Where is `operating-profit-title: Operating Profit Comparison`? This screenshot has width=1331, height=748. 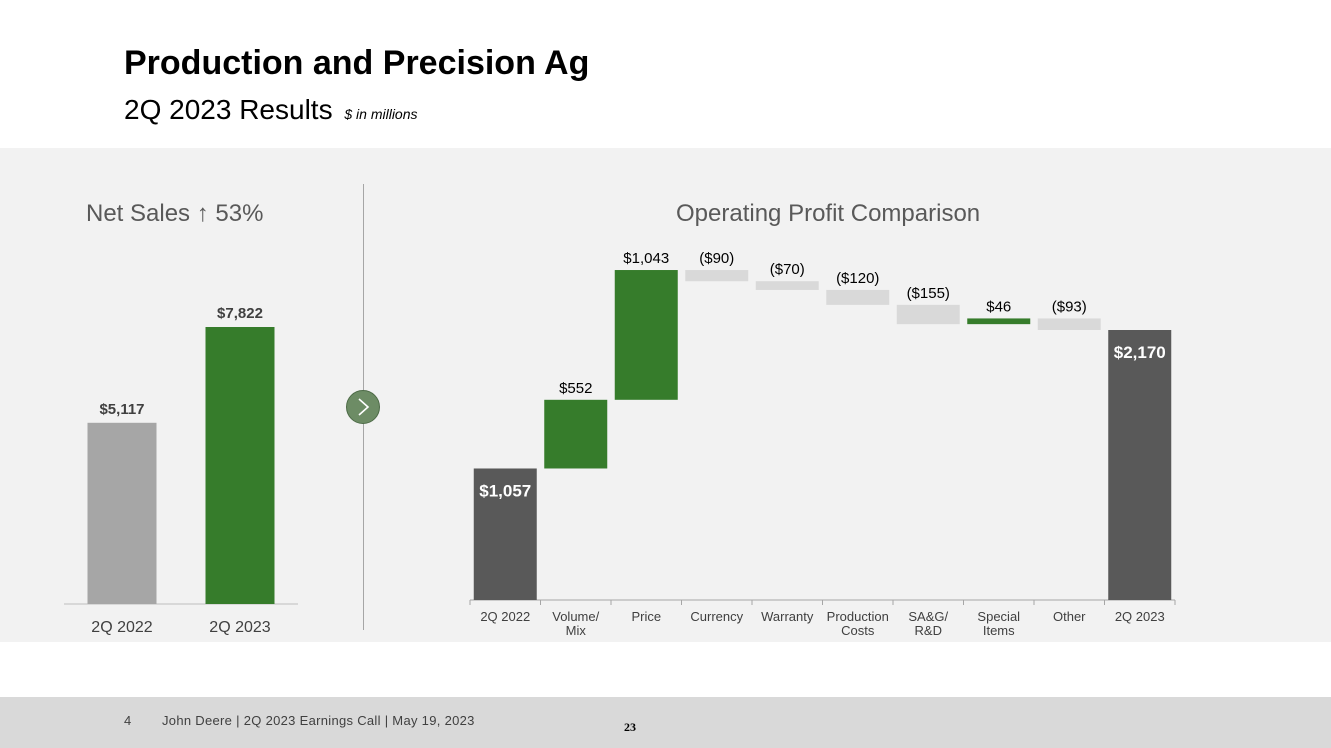
operating-profit-title: Operating Profit Comparison is located at coordinates (828, 213).